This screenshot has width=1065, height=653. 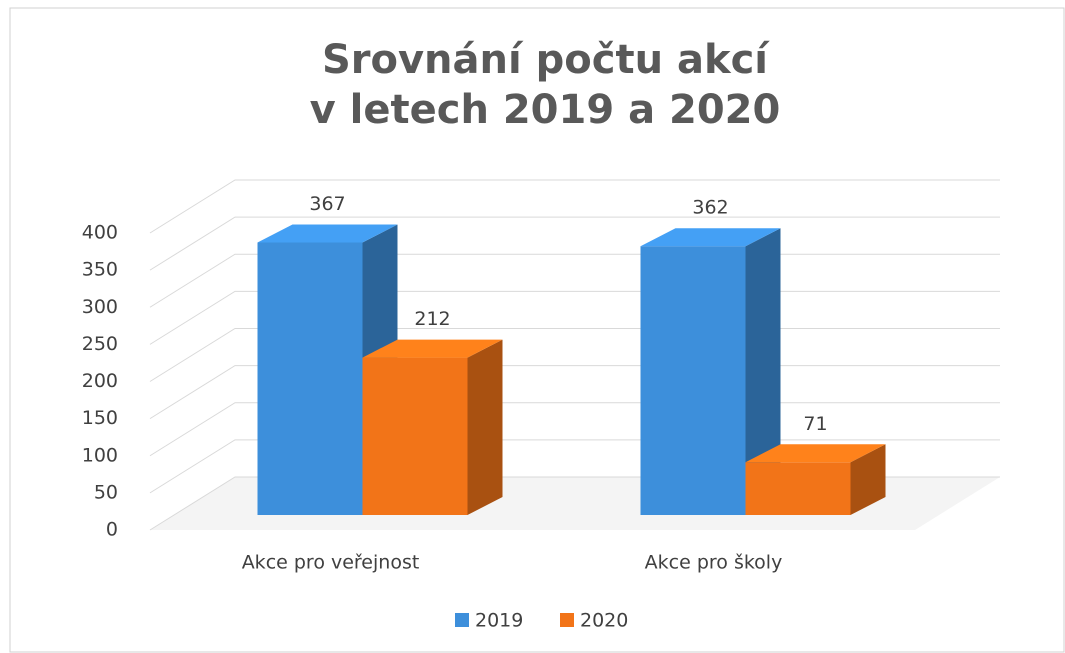 I want to click on y-tick-label: 50, so click(x=106, y=492).